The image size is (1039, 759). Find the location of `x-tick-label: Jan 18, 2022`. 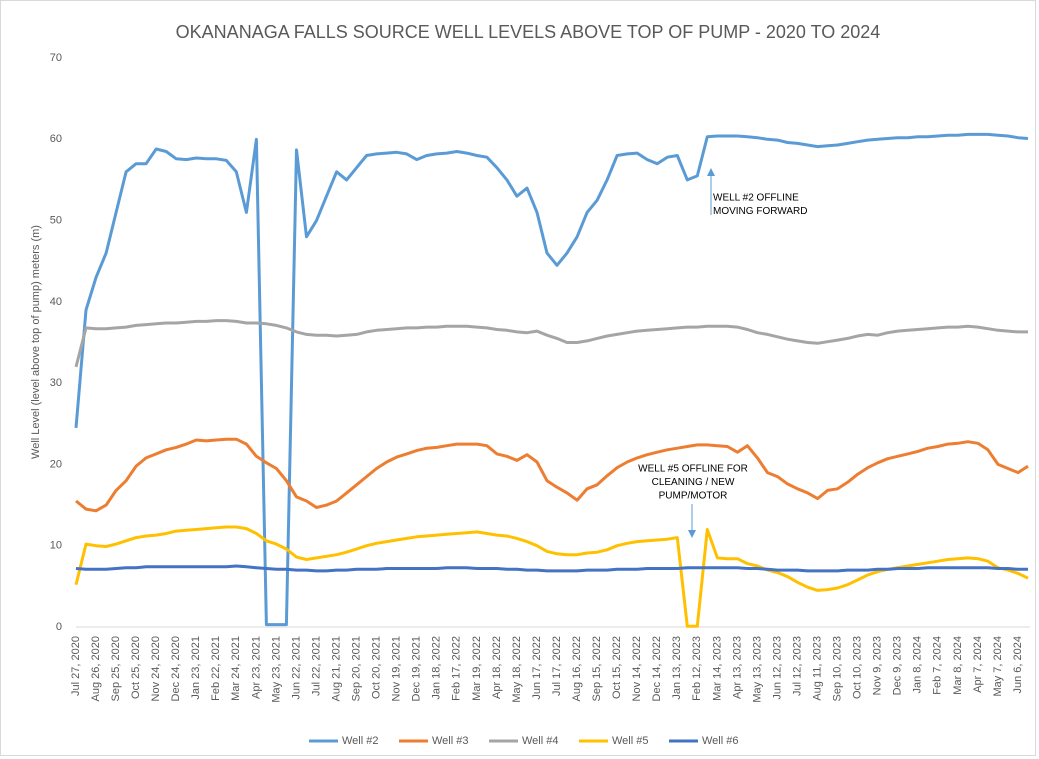

x-tick-label: Jan 18, 2022 is located at coordinates (437, 668).